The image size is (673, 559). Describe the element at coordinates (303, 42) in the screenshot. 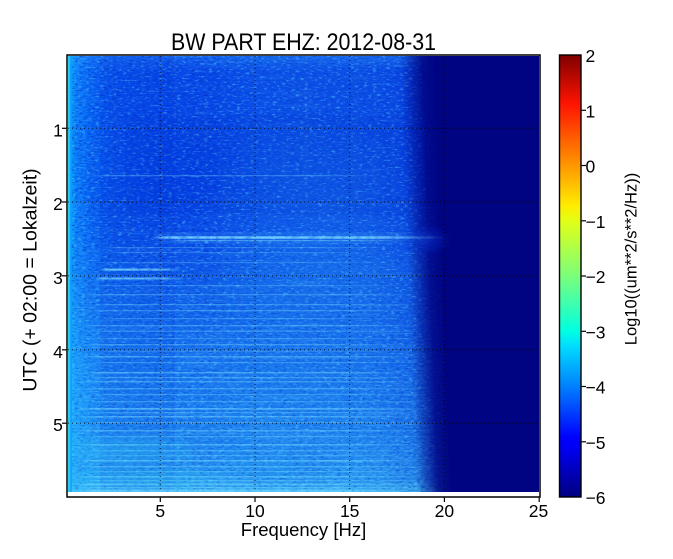

I see `svg-text: BW PART EHZ: 2012-08-31` at that location.